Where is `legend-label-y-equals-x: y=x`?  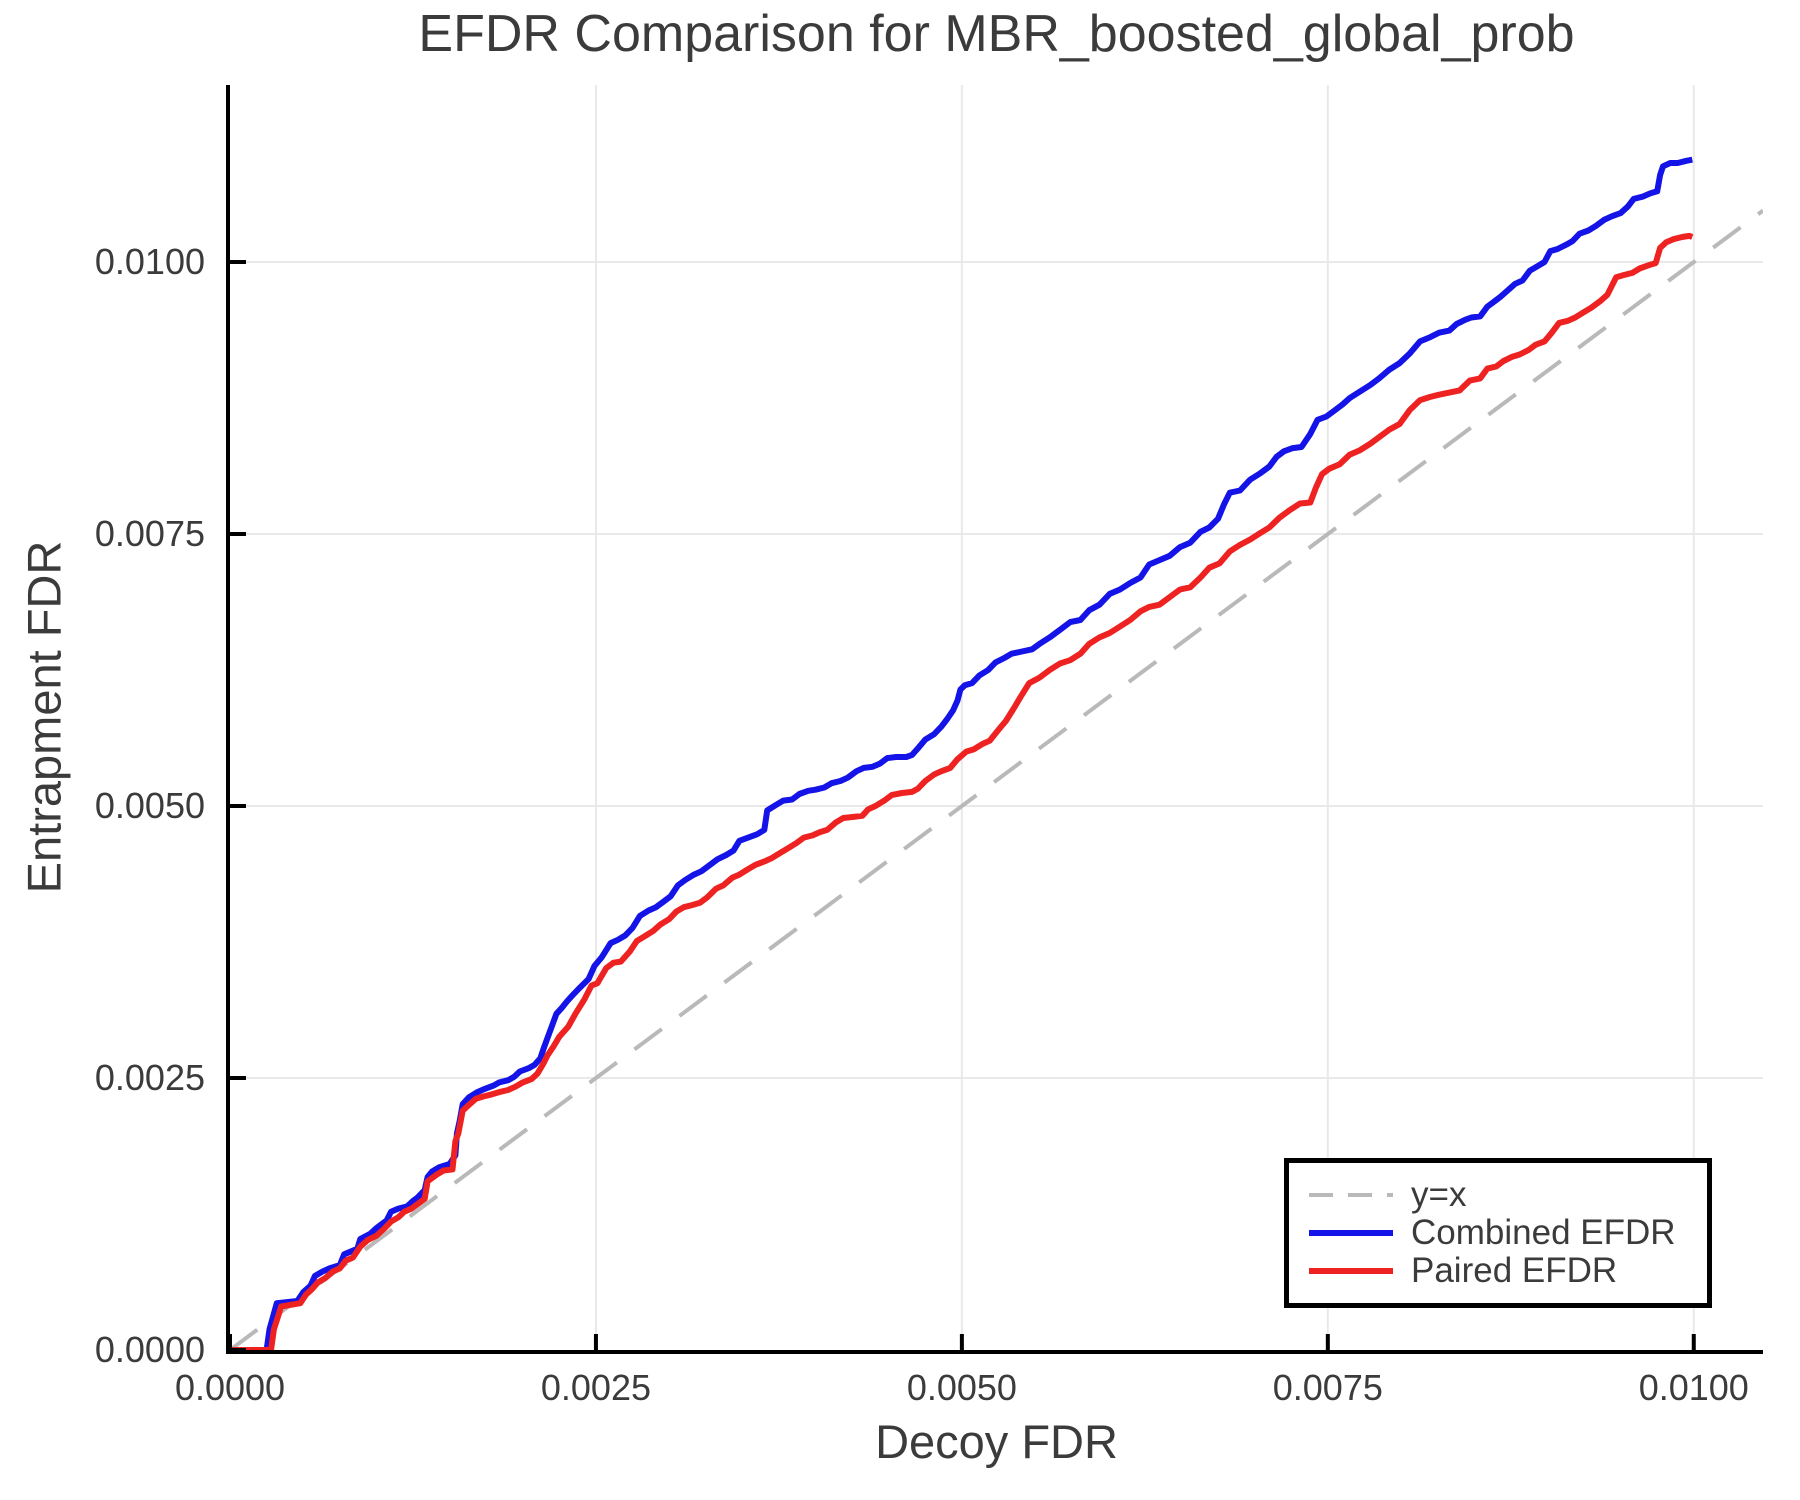
legend-label-y-equals-x: y=x is located at coordinates (1439, 1194).